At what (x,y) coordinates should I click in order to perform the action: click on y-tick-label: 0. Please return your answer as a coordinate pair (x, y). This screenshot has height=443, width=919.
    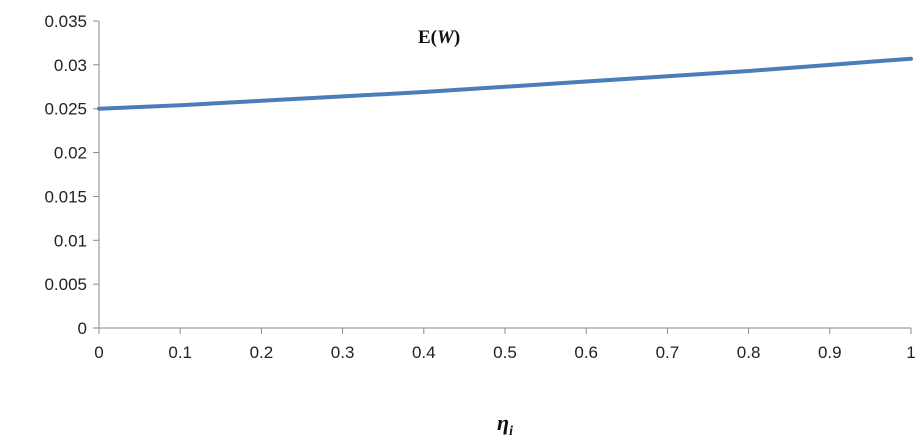
    Looking at the image, I should click on (82, 328).